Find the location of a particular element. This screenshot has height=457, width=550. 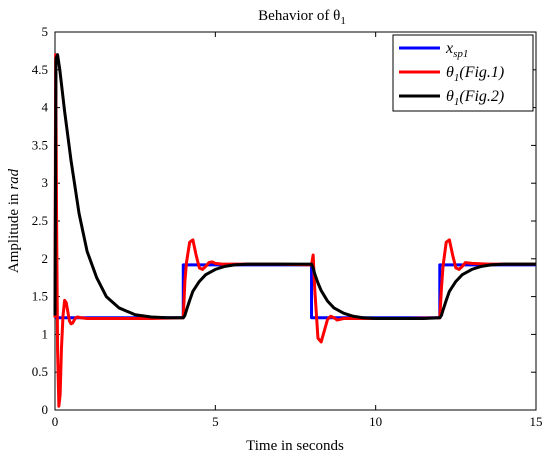

chart-title: Behavior of θ1 is located at coordinates (302, 17).